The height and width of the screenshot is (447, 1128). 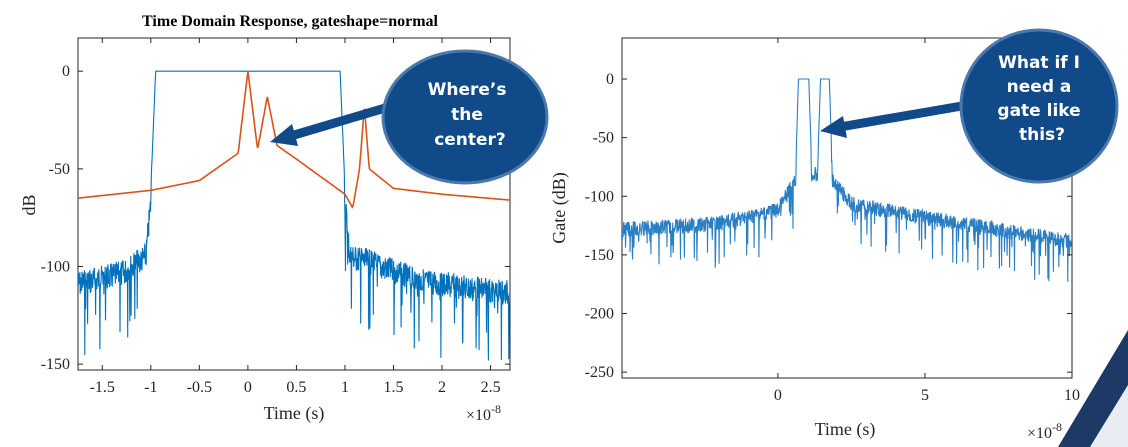 I want to click on left-x-axis-label: Time (s), so click(x=294, y=413).